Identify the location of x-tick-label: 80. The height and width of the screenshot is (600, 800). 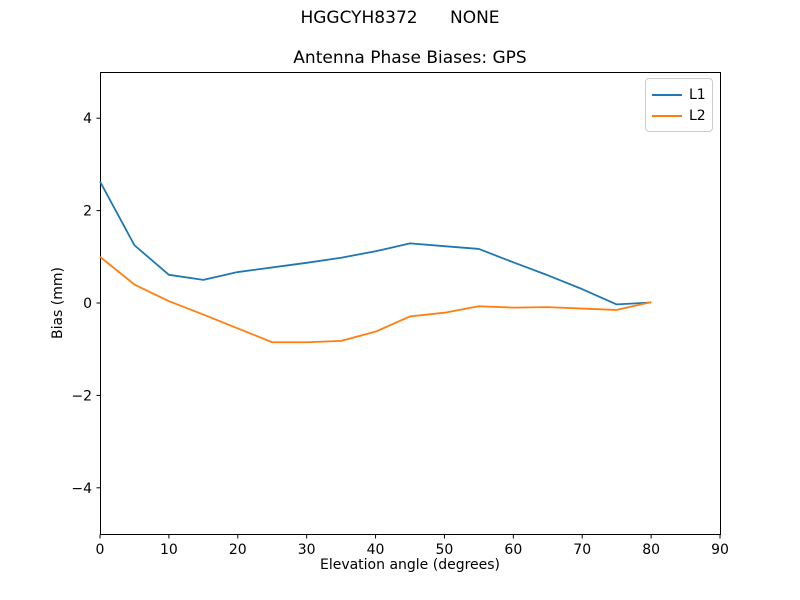
(651, 550).